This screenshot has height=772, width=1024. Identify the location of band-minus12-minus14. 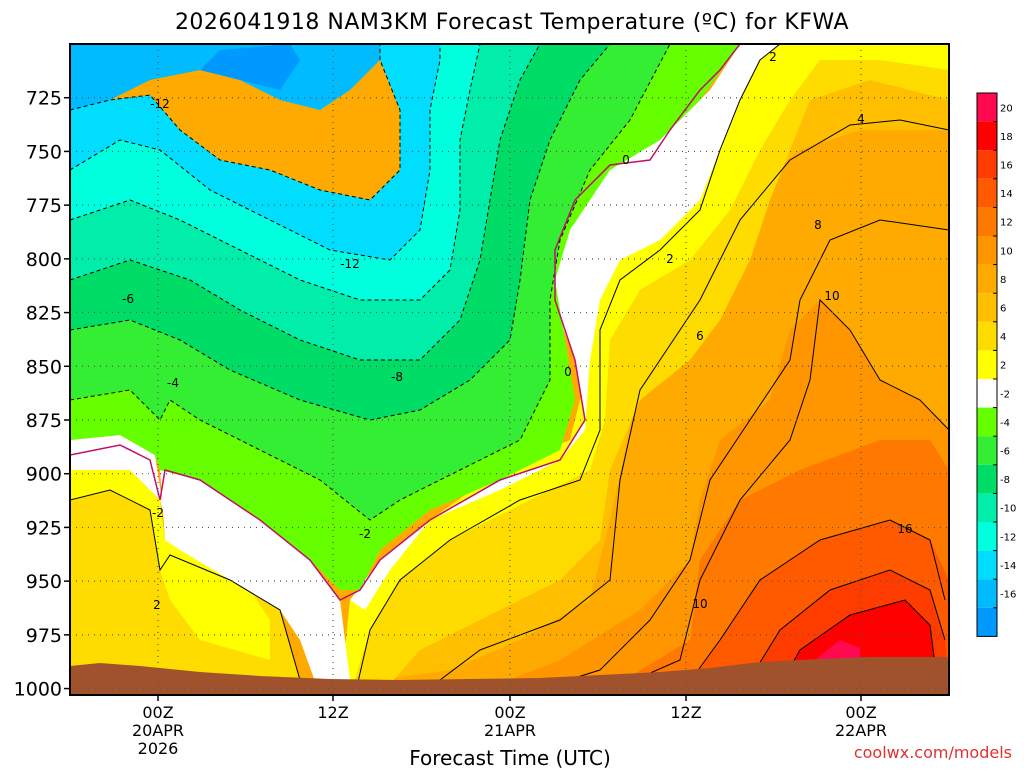
(255, 152).